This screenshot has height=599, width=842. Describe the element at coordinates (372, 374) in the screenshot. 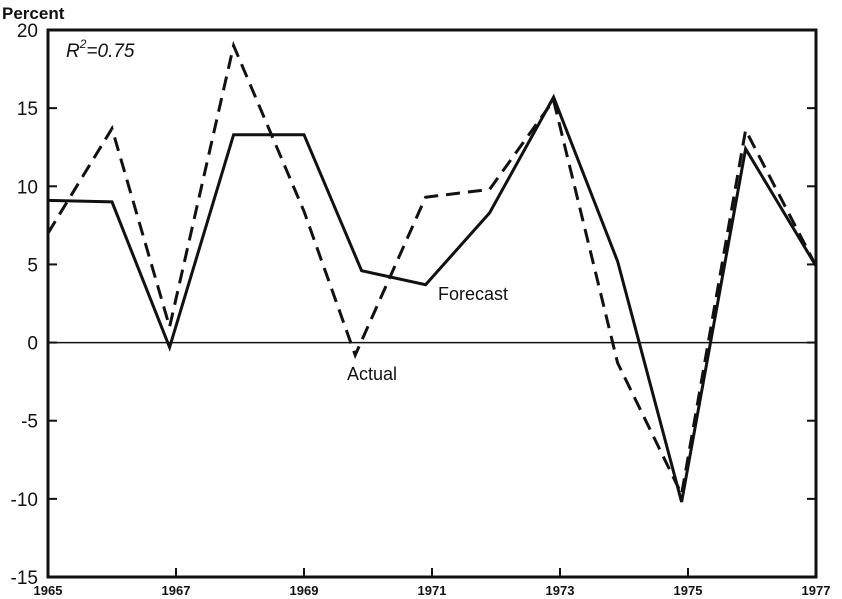

I see `actual-label: Actual` at that location.